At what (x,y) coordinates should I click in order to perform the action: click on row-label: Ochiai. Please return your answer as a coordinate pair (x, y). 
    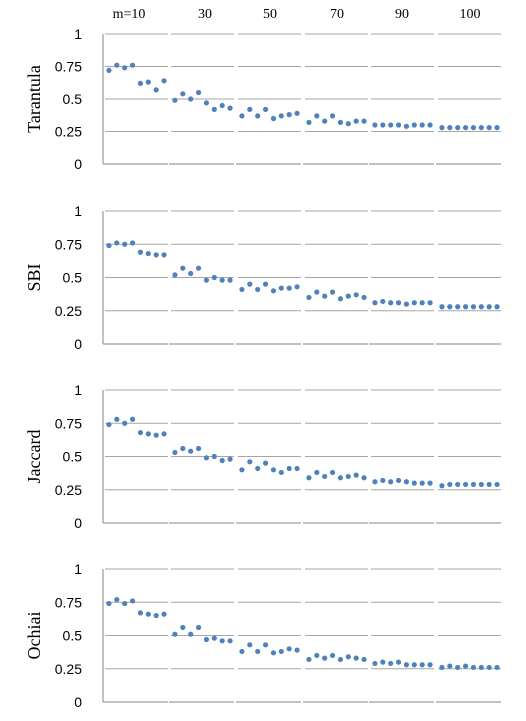
    Looking at the image, I should click on (34, 636).